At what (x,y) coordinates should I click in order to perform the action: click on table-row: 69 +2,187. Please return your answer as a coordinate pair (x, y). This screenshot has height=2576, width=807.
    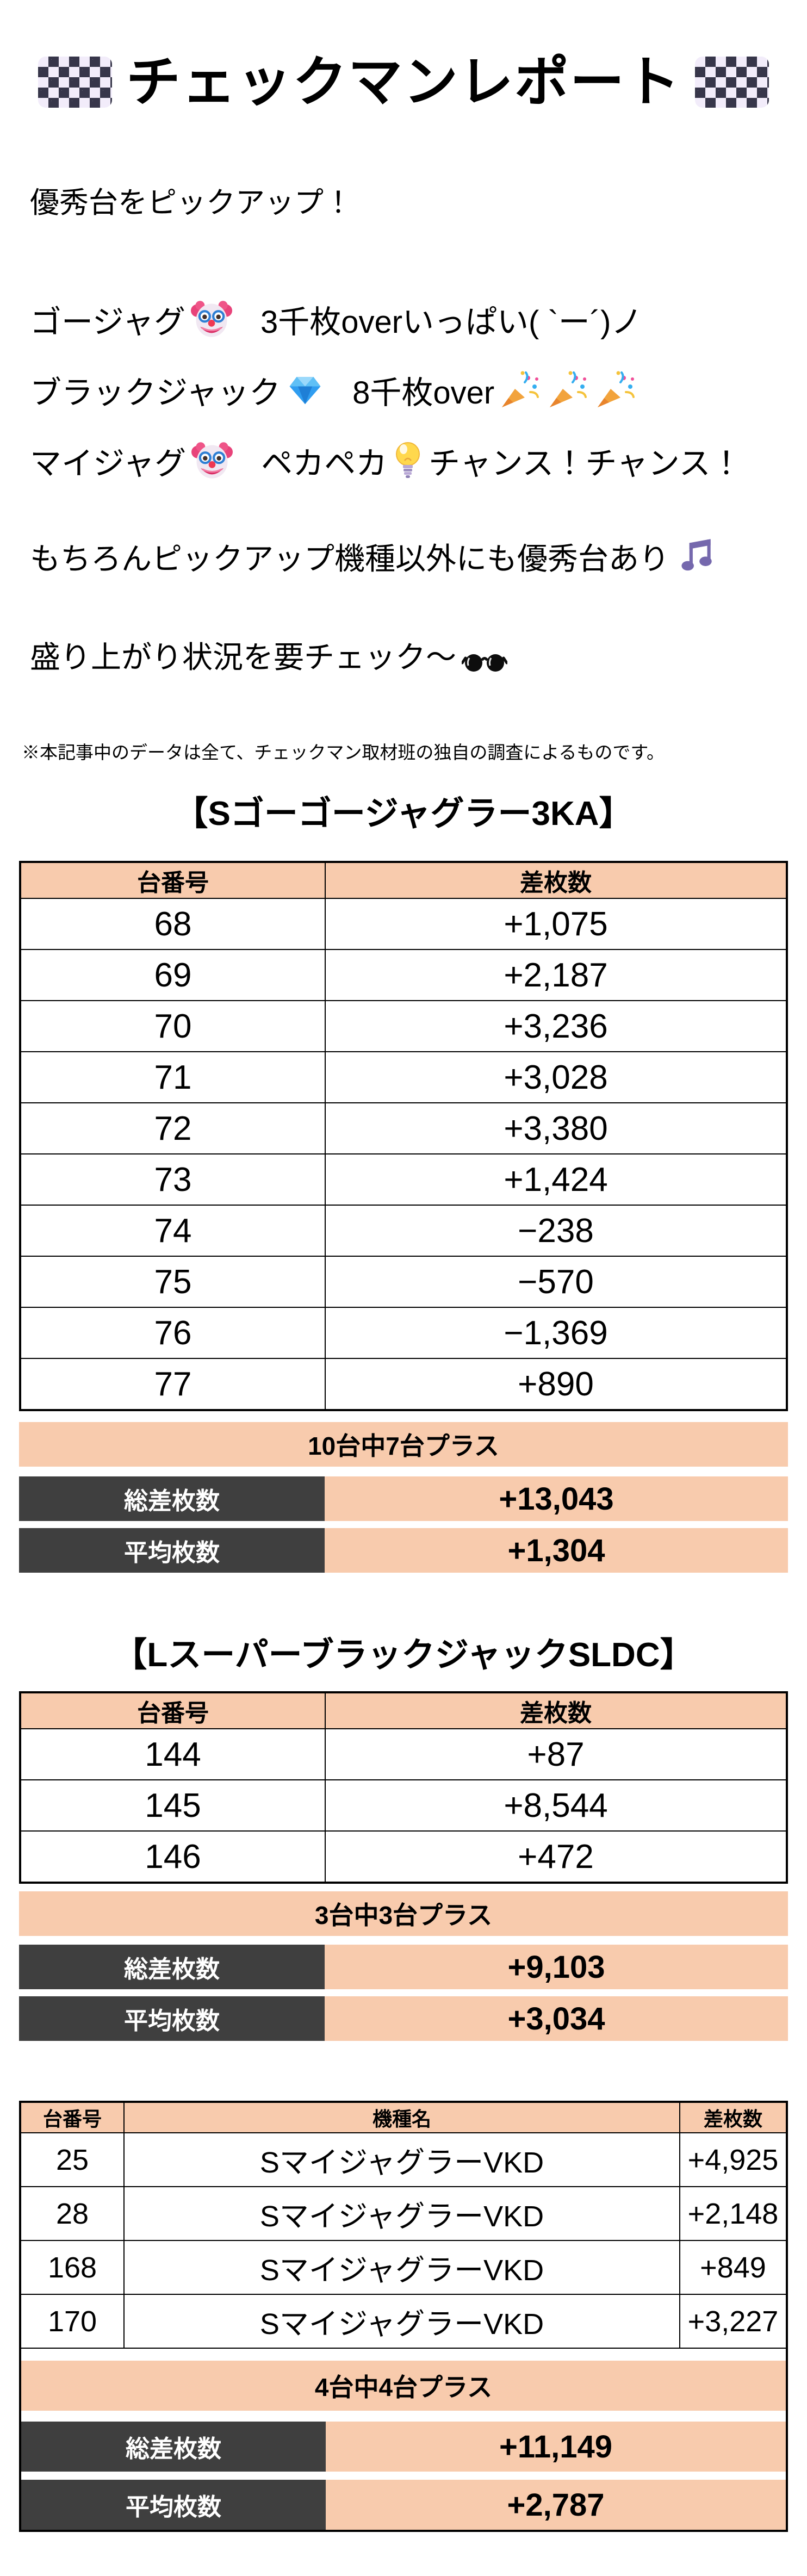
    Looking at the image, I should click on (403, 975).